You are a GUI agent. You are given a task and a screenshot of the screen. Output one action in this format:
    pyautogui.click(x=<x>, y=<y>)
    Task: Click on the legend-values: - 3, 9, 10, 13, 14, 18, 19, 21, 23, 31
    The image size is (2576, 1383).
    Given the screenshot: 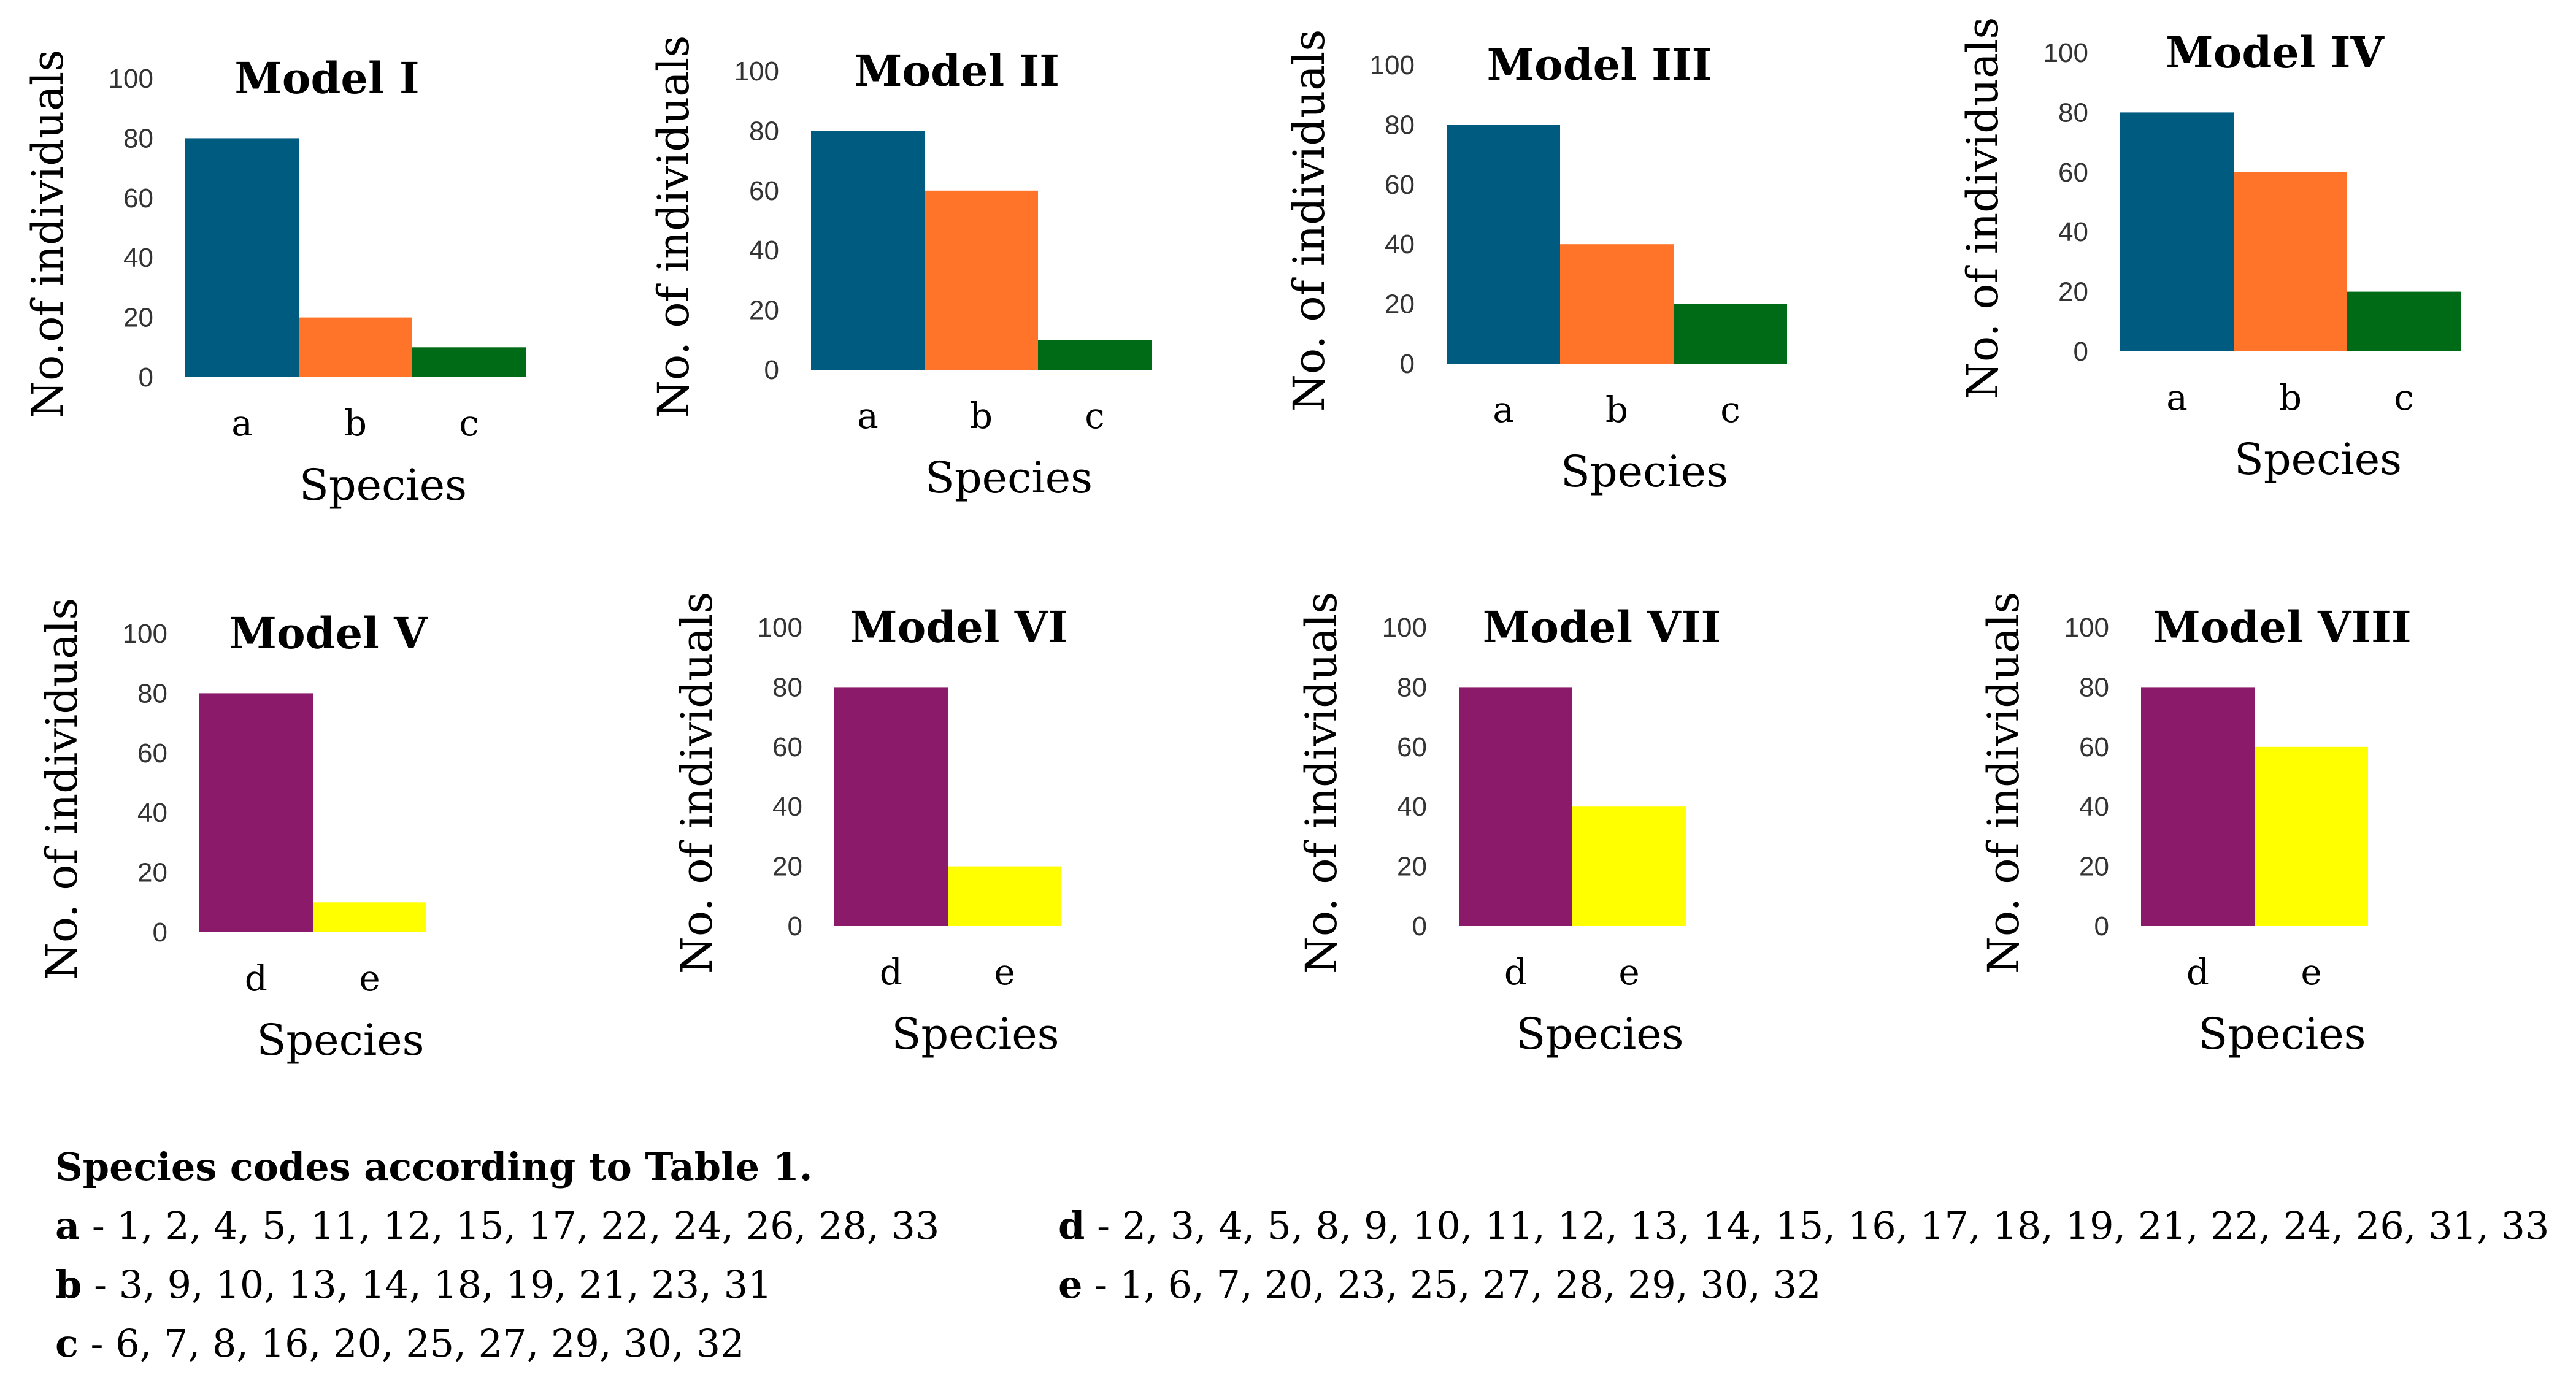 What is the action you would take?
    pyautogui.click(x=427, y=1284)
    